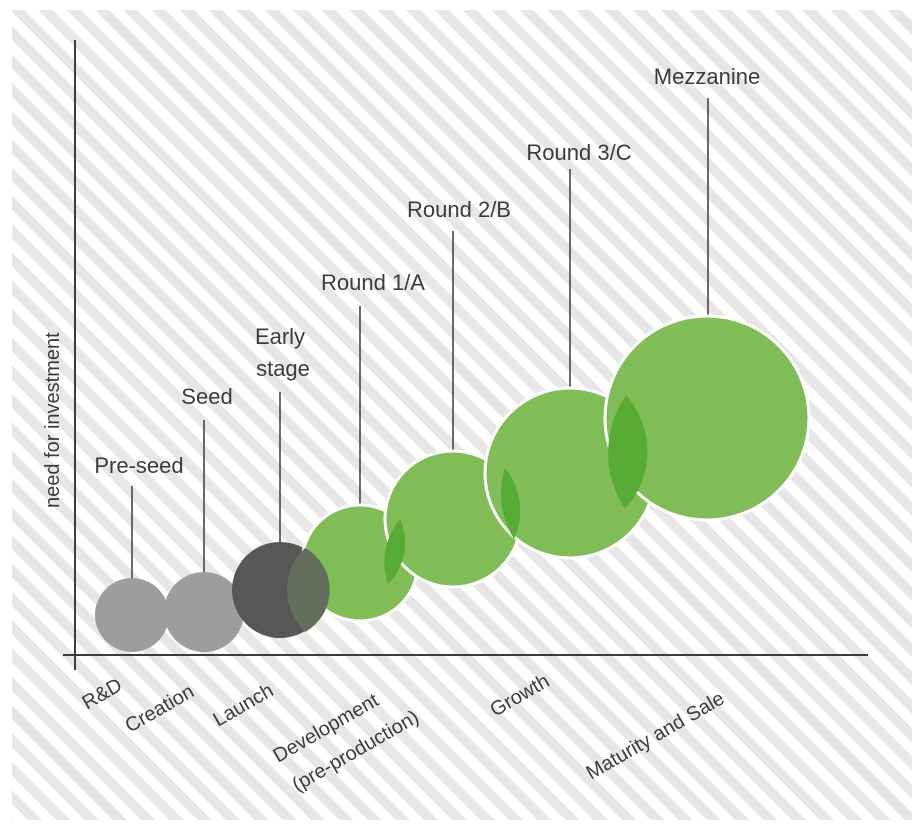  What do you see at coordinates (283, 368) in the screenshot?
I see `round-label-stage: stage` at bounding box center [283, 368].